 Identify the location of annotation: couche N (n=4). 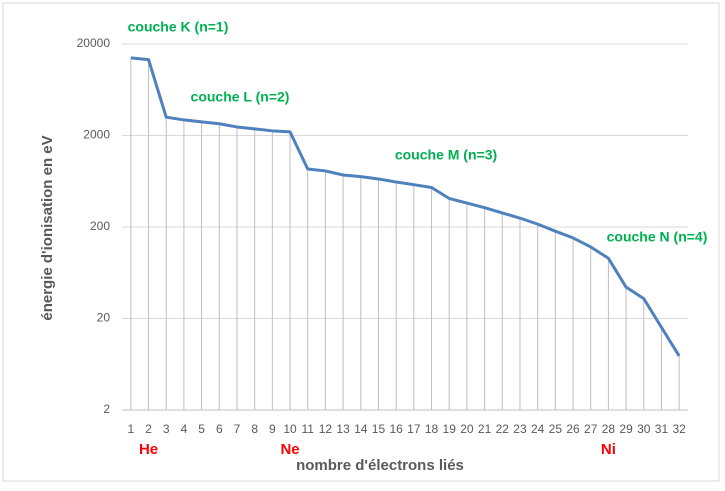
(657, 237).